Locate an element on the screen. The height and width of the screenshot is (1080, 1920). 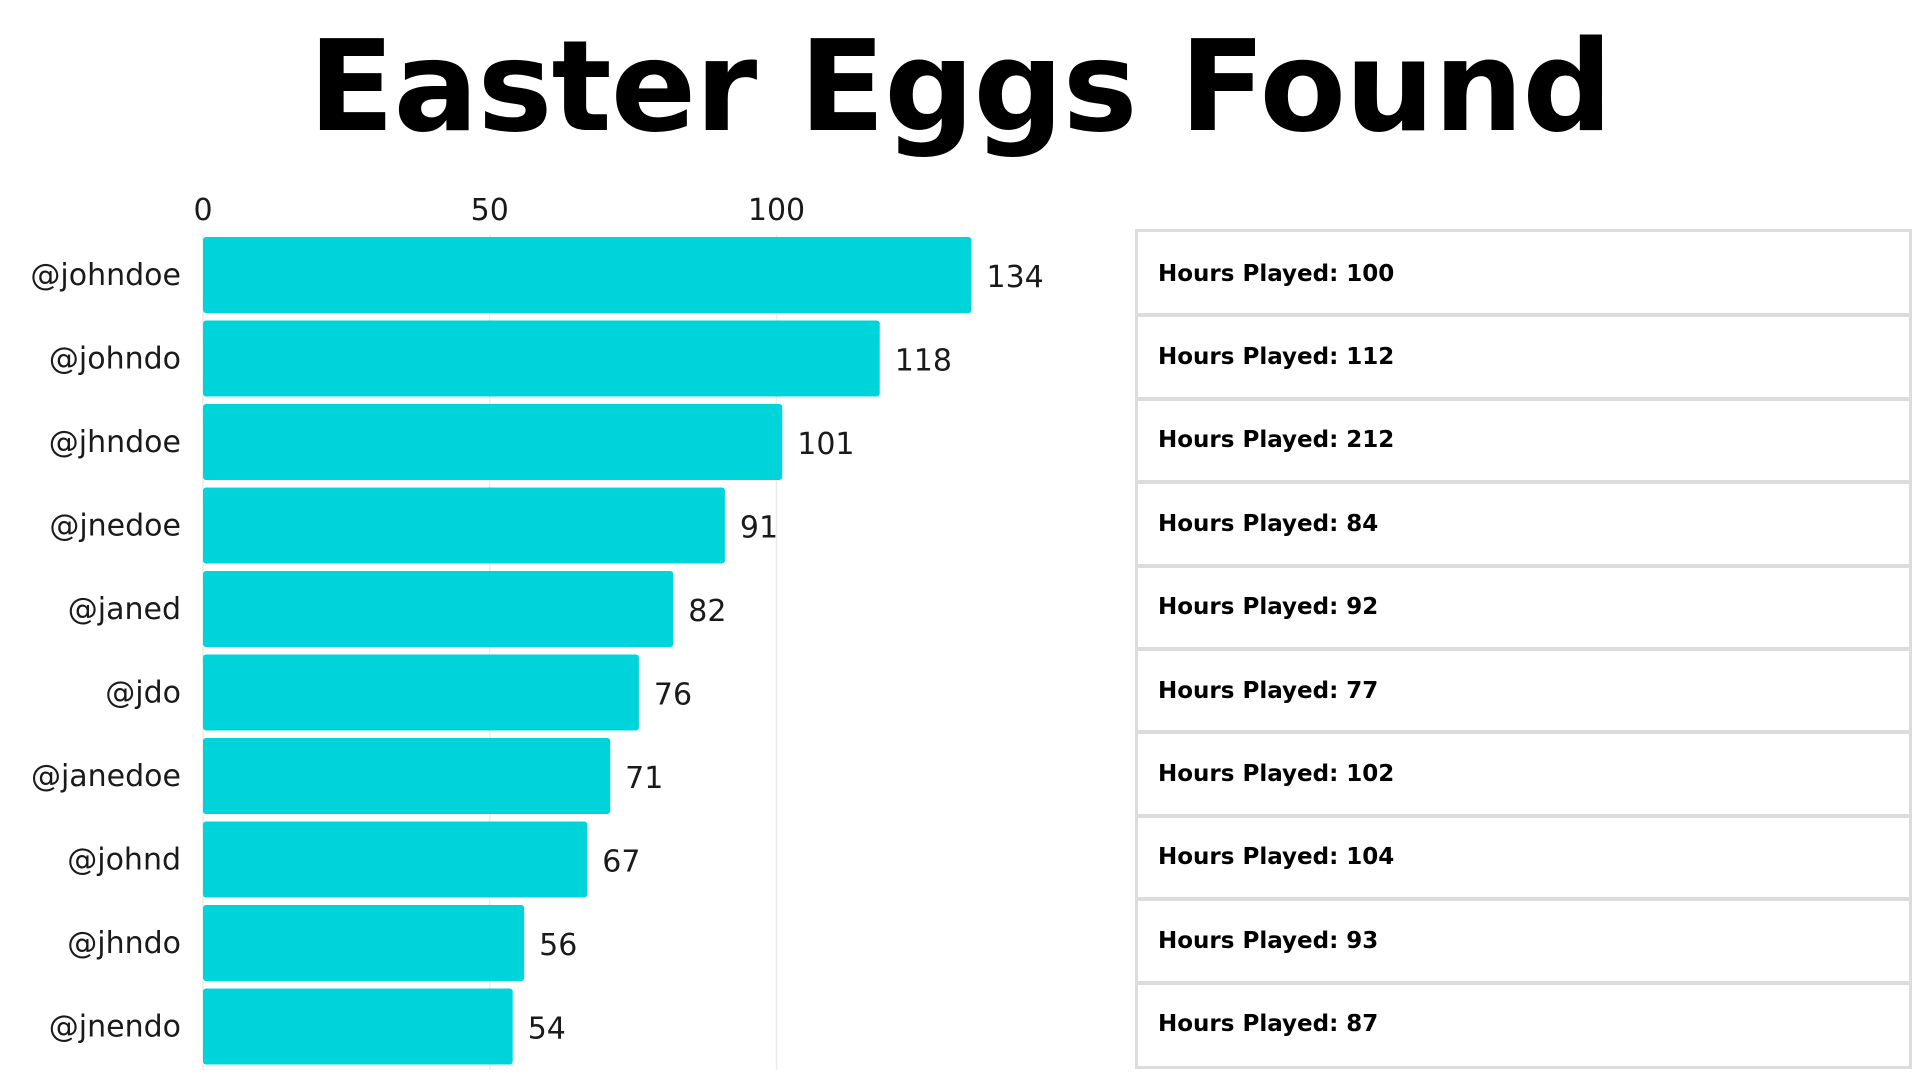
category-label: @janedoe is located at coordinates (106, 776).